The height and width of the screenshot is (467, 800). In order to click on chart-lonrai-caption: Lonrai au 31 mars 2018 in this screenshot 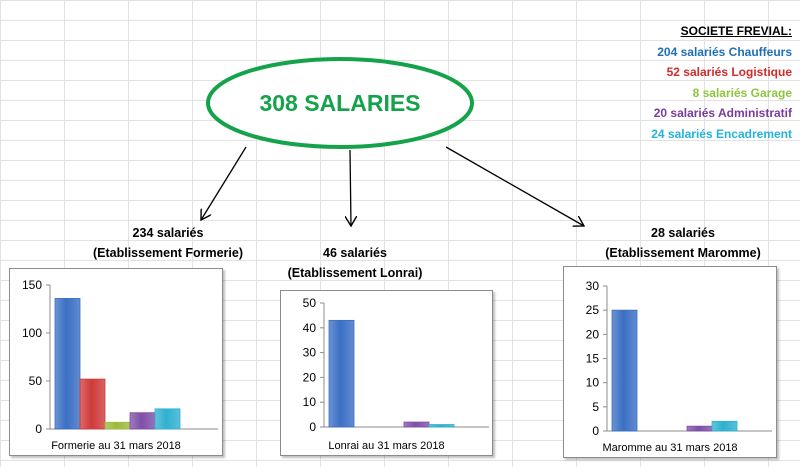, I will do `click(386, 446)`.